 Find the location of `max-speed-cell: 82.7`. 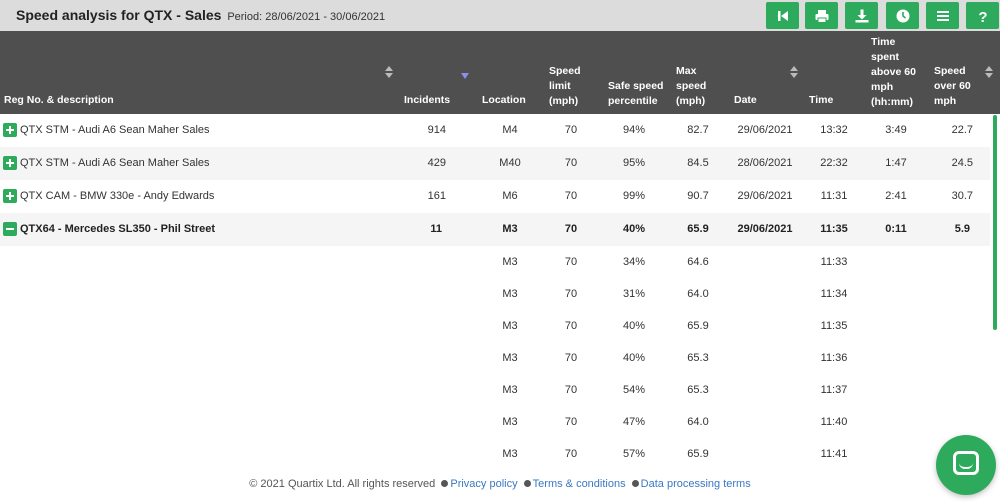

max-speed-cell: 82.7 is located at coordinates (698, 130).